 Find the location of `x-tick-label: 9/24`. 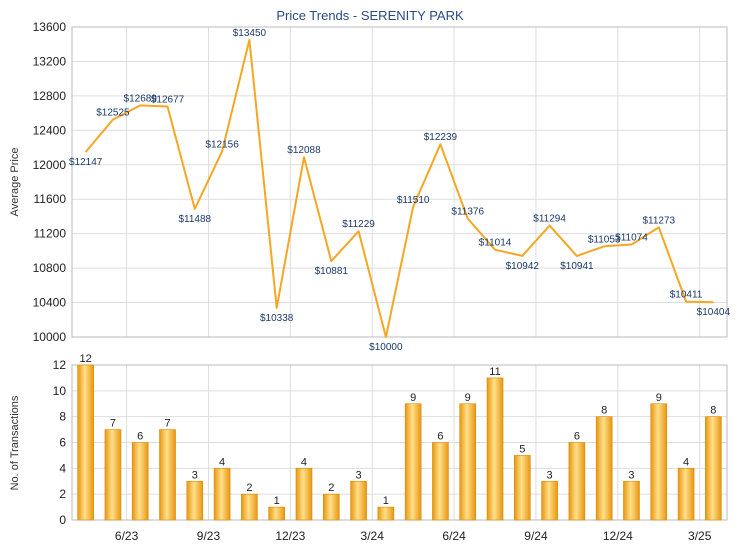

x-tick-label: 9/24 is located at coordinates (536, 536).